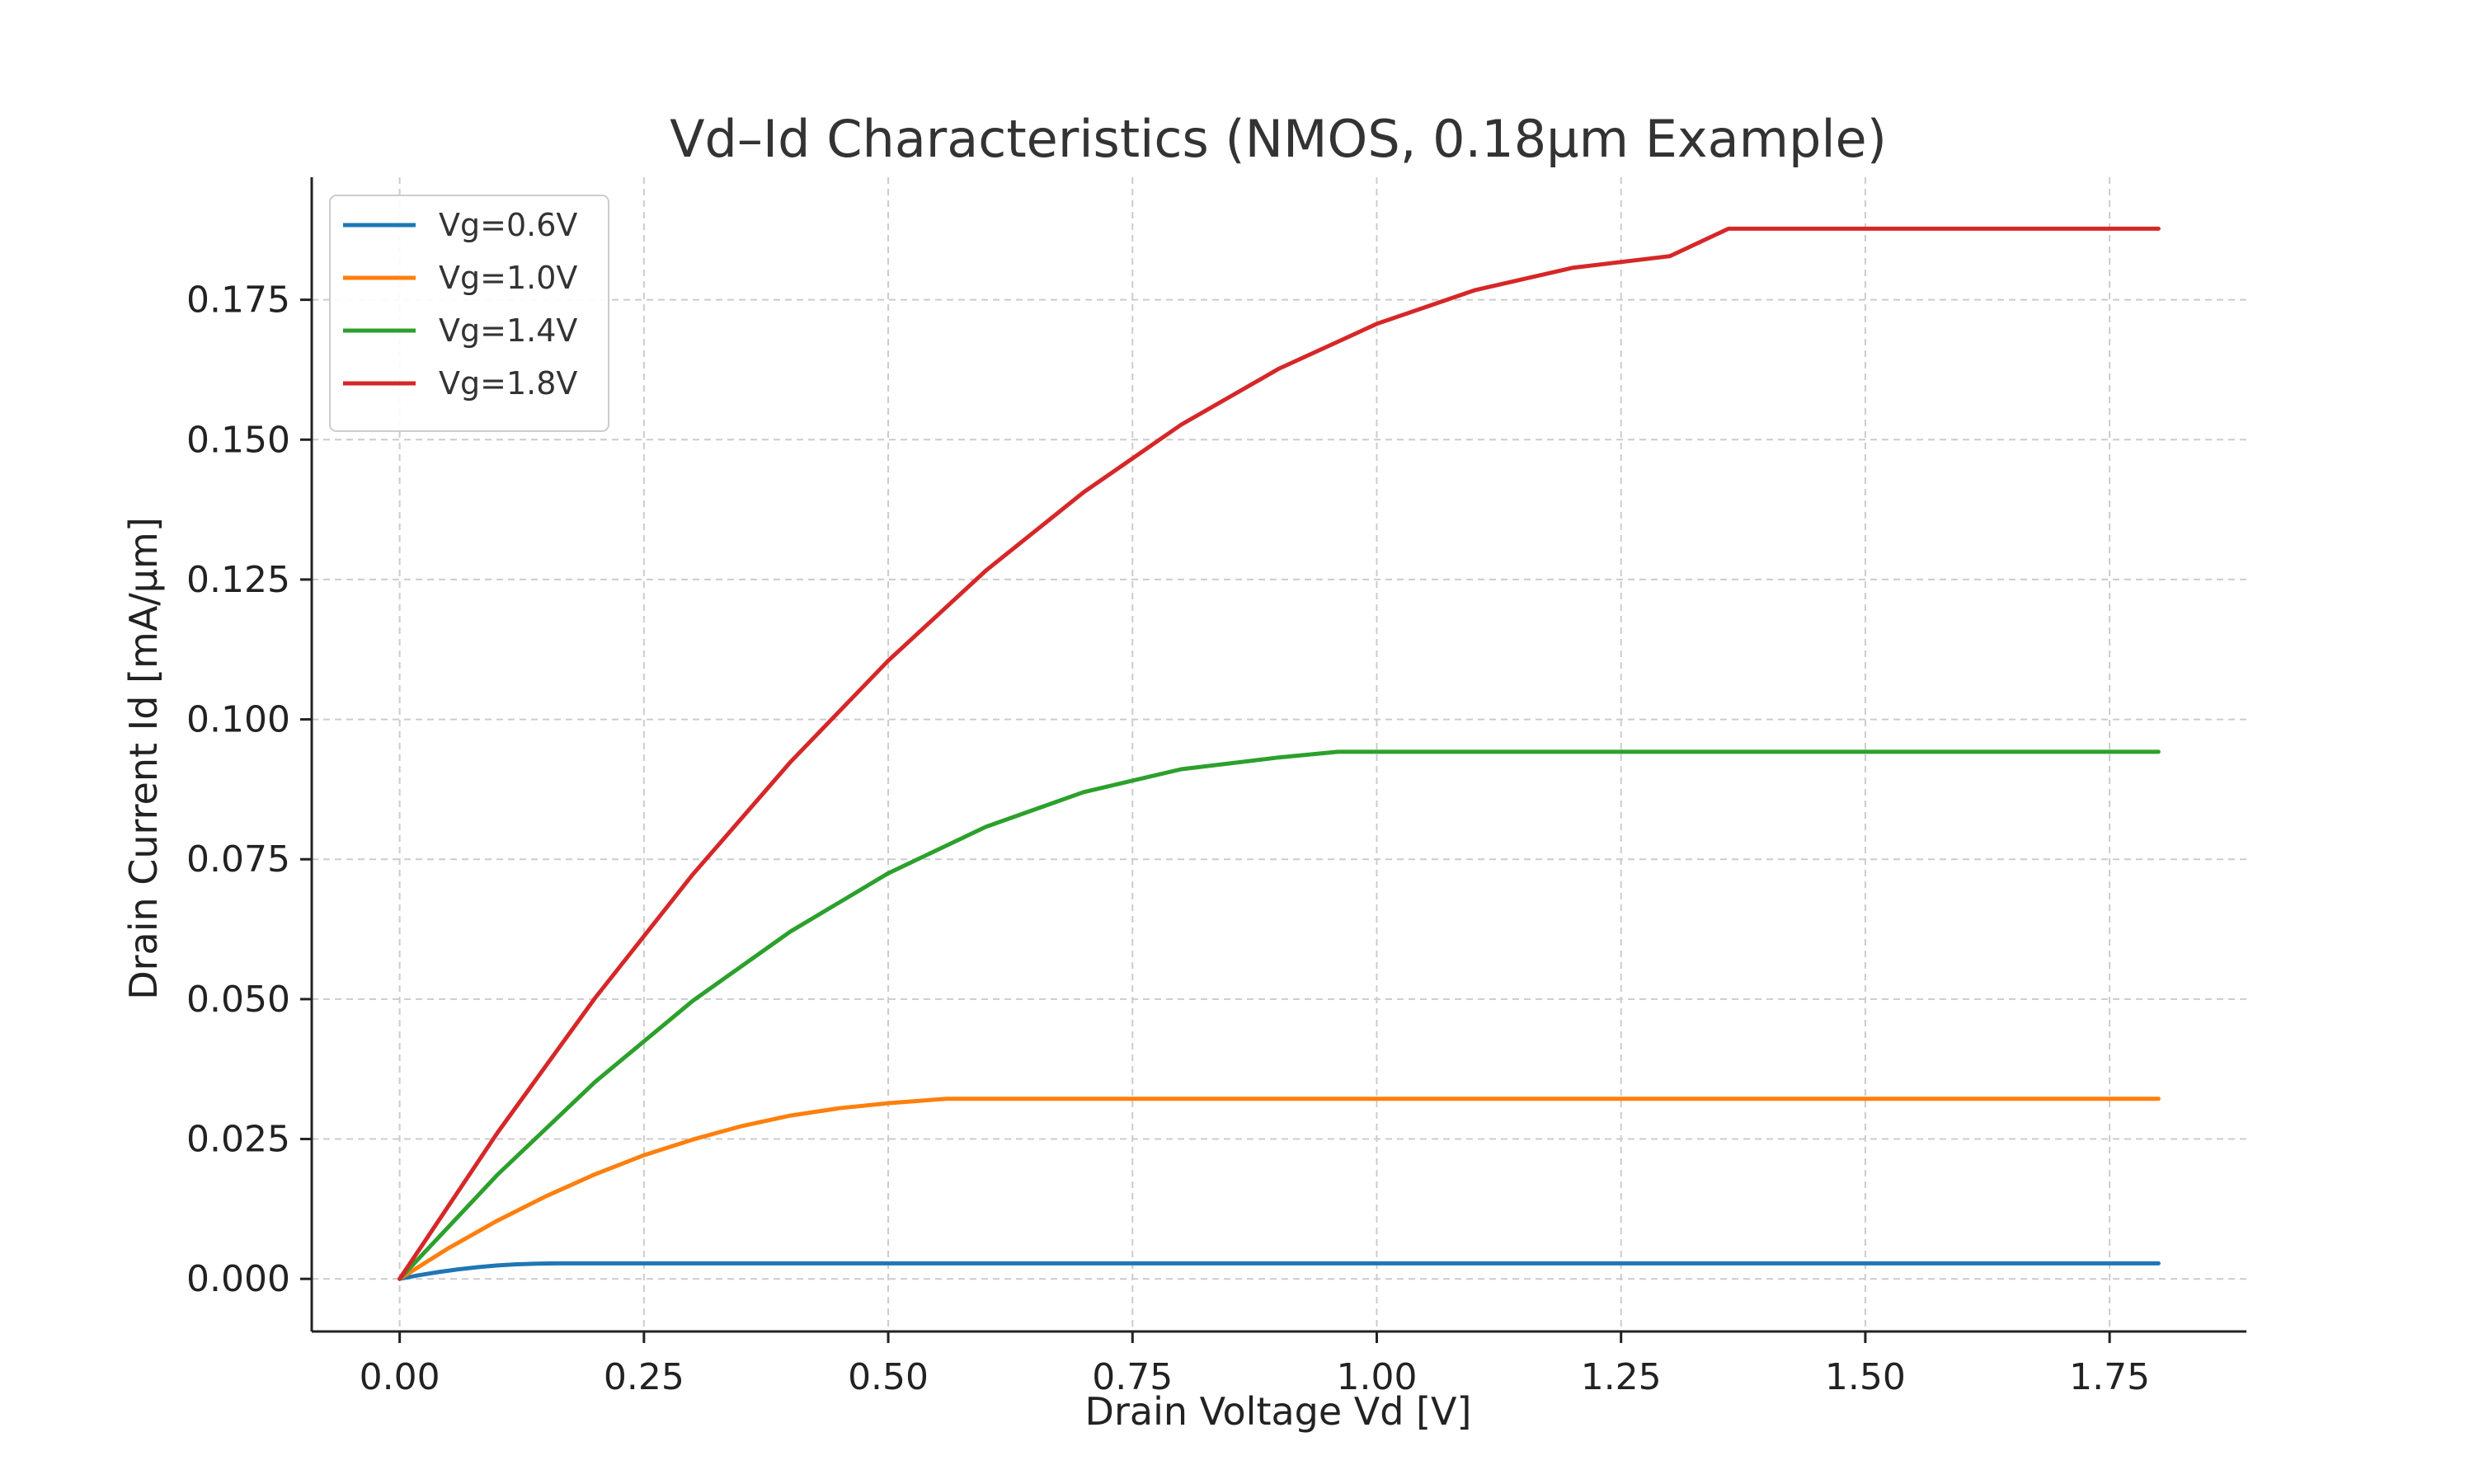  Describe the element at coordinates (238, 300) in the screenshot. I see `y-tick-label: 0.175` at that location.